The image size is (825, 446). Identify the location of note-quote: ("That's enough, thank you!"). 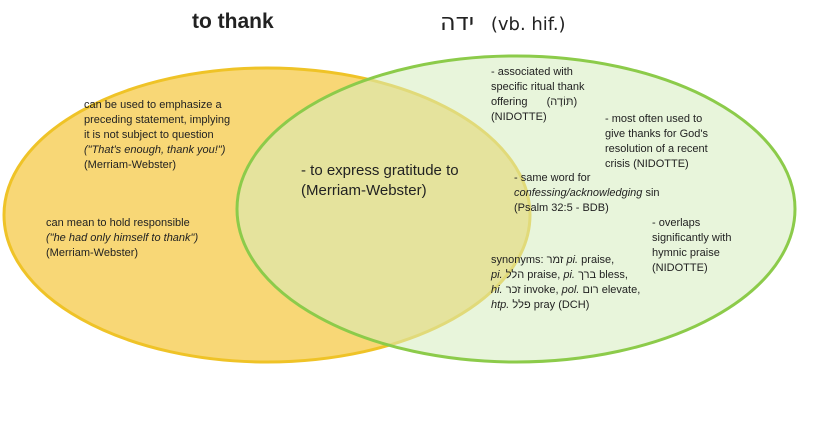
(155, 150).